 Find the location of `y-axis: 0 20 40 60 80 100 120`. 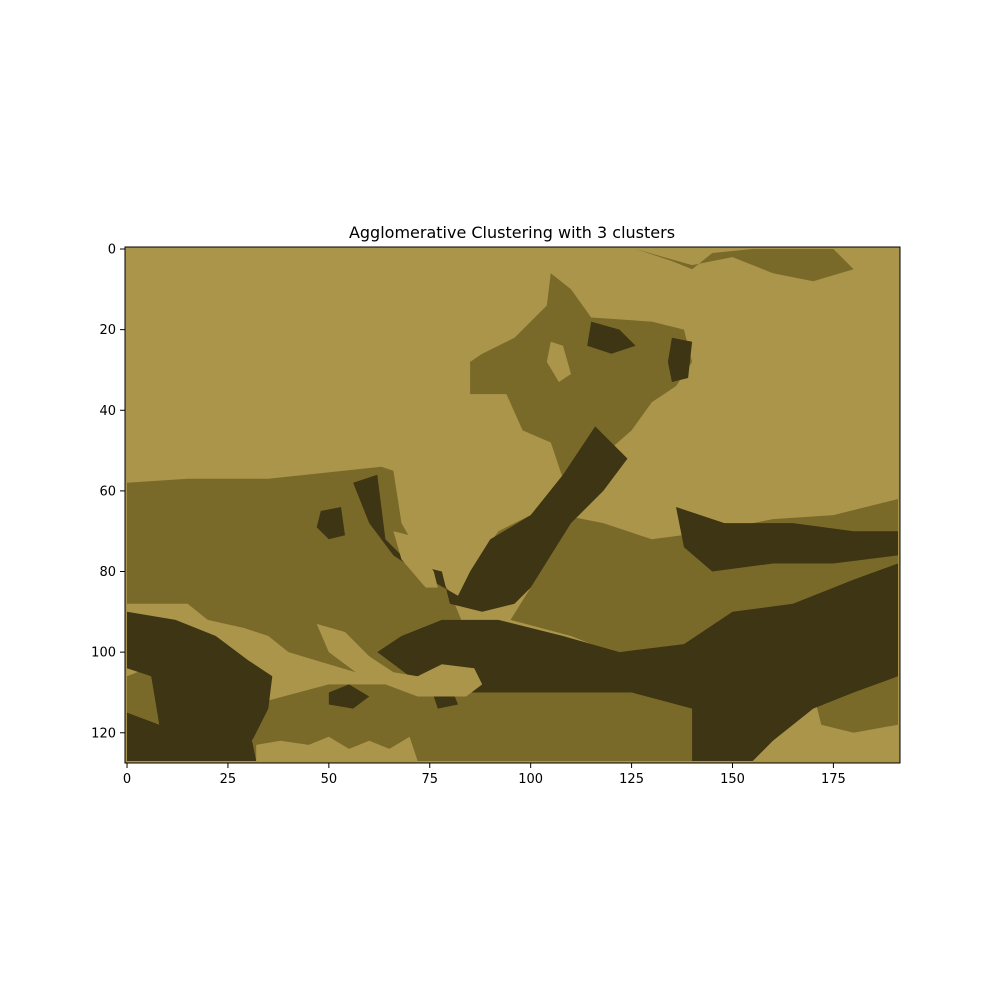

y-axis: 0 20 40 60 80 100 120 is located at coordinates (108, 492).